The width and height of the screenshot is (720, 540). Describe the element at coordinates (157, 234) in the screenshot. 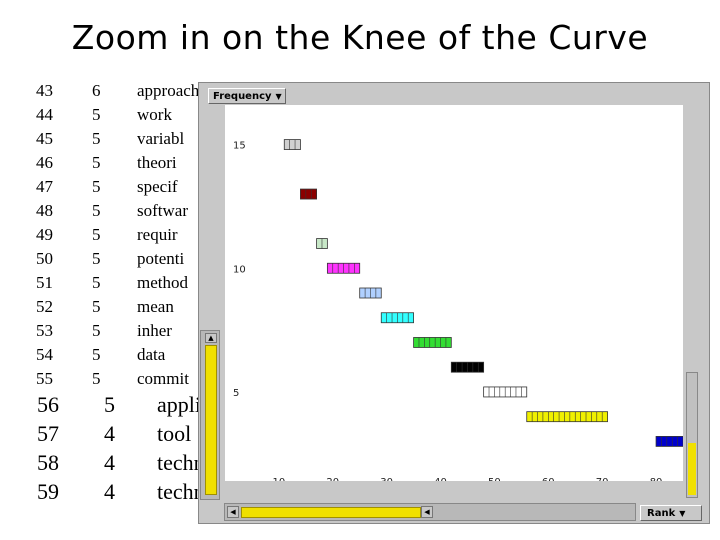

I see `term-text: requir` at that location.